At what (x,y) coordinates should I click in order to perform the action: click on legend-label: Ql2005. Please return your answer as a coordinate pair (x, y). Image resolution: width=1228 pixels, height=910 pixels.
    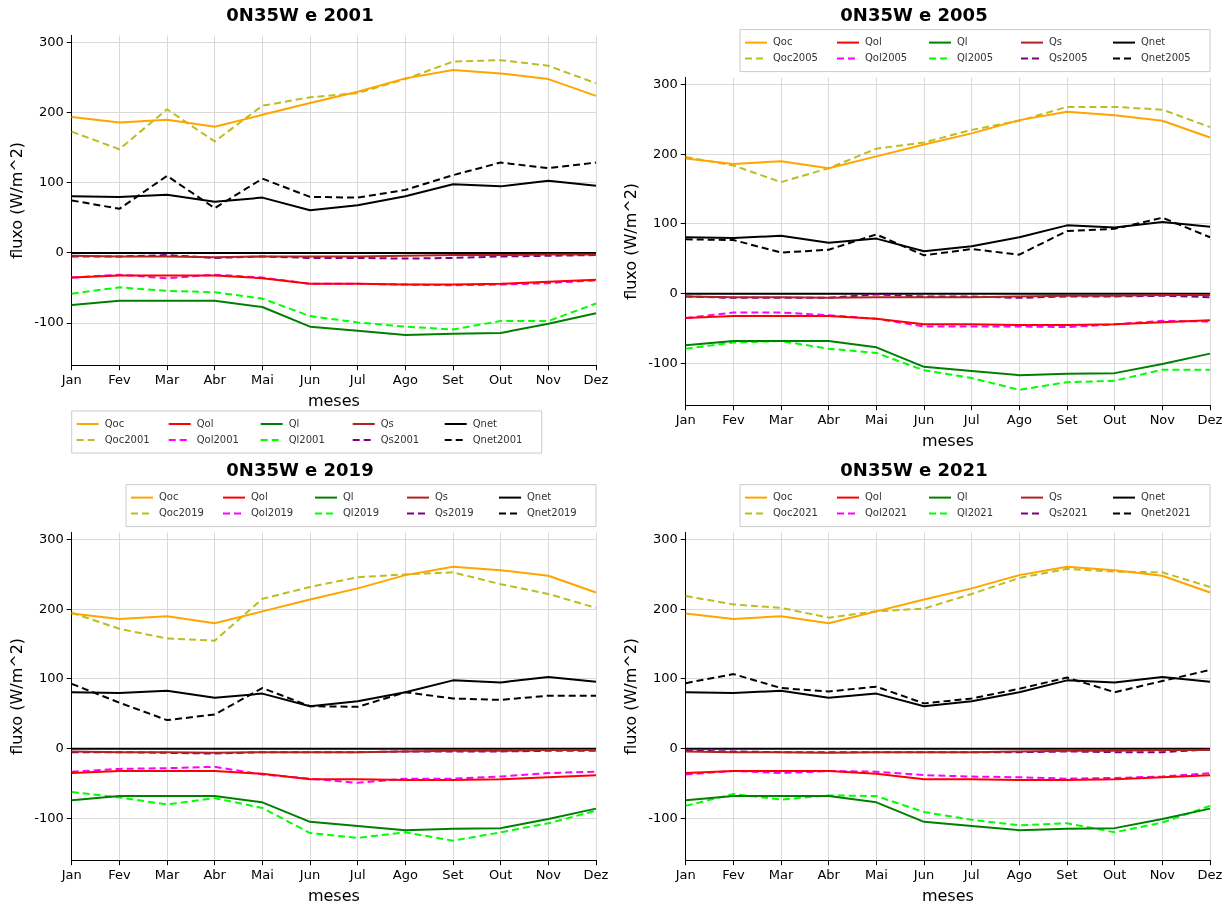
    Looking at the image, I should click on (975, 58).